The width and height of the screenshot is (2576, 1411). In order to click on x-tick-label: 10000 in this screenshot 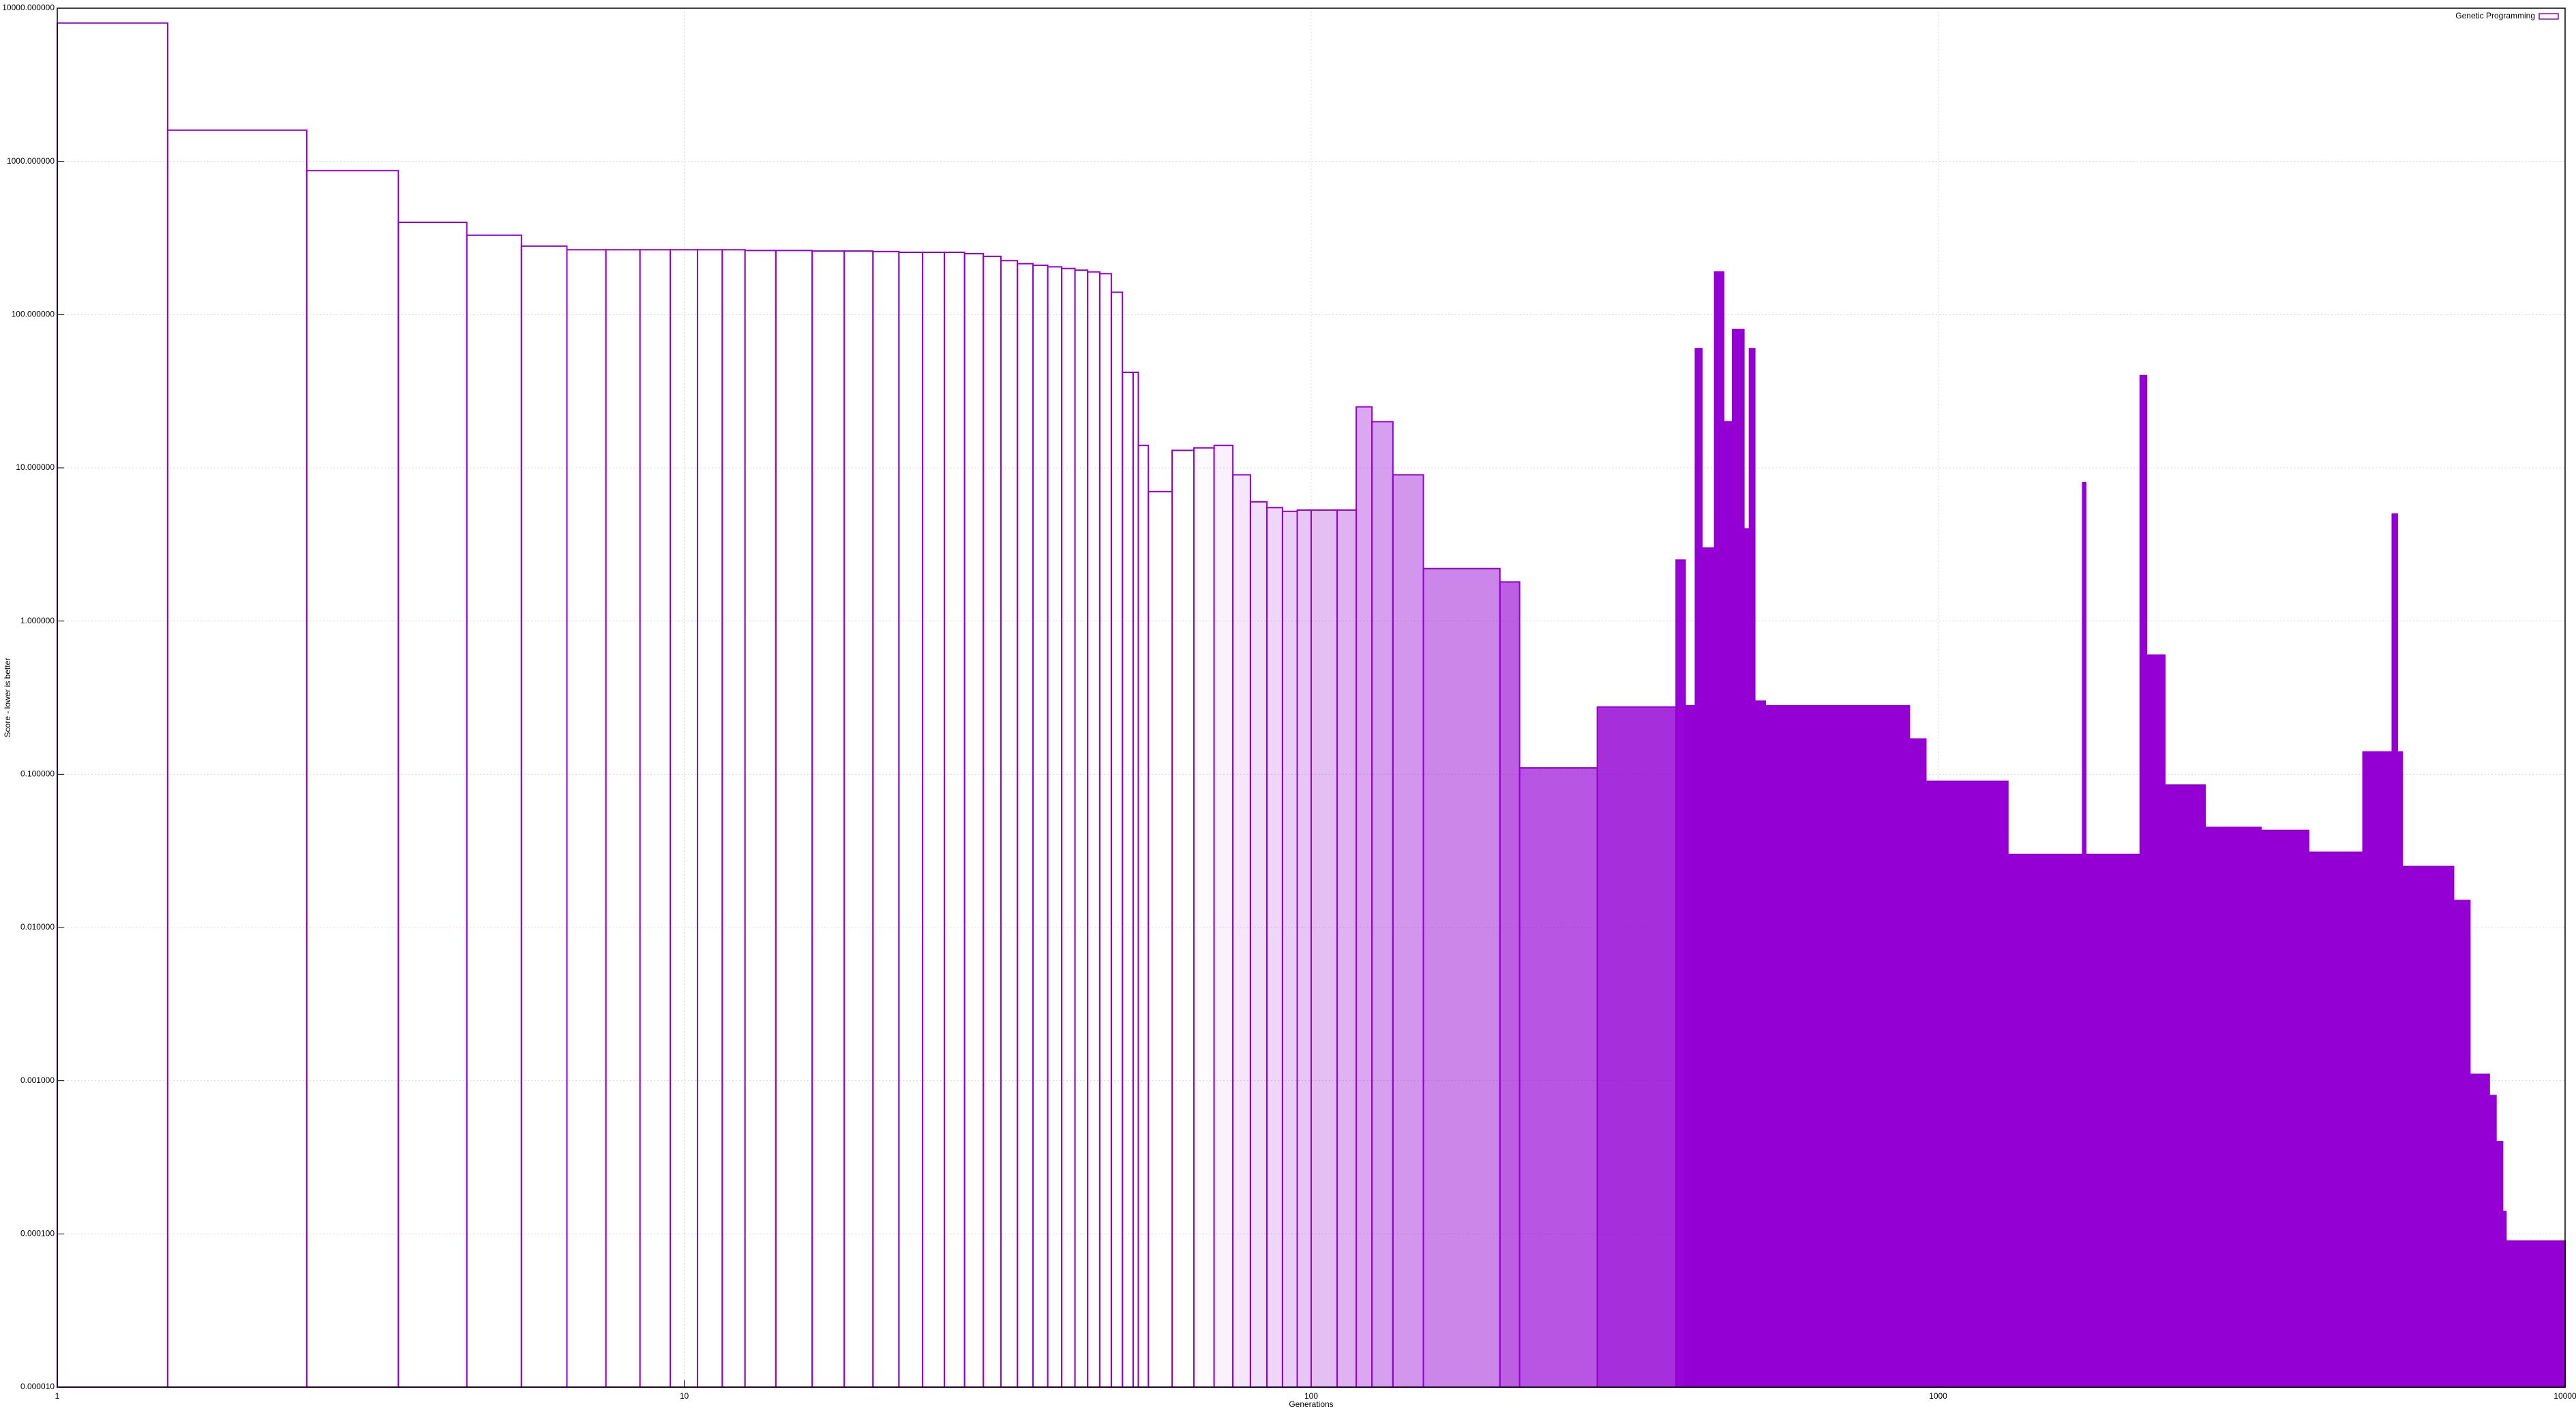, I will do `click(2564, 1396)`.